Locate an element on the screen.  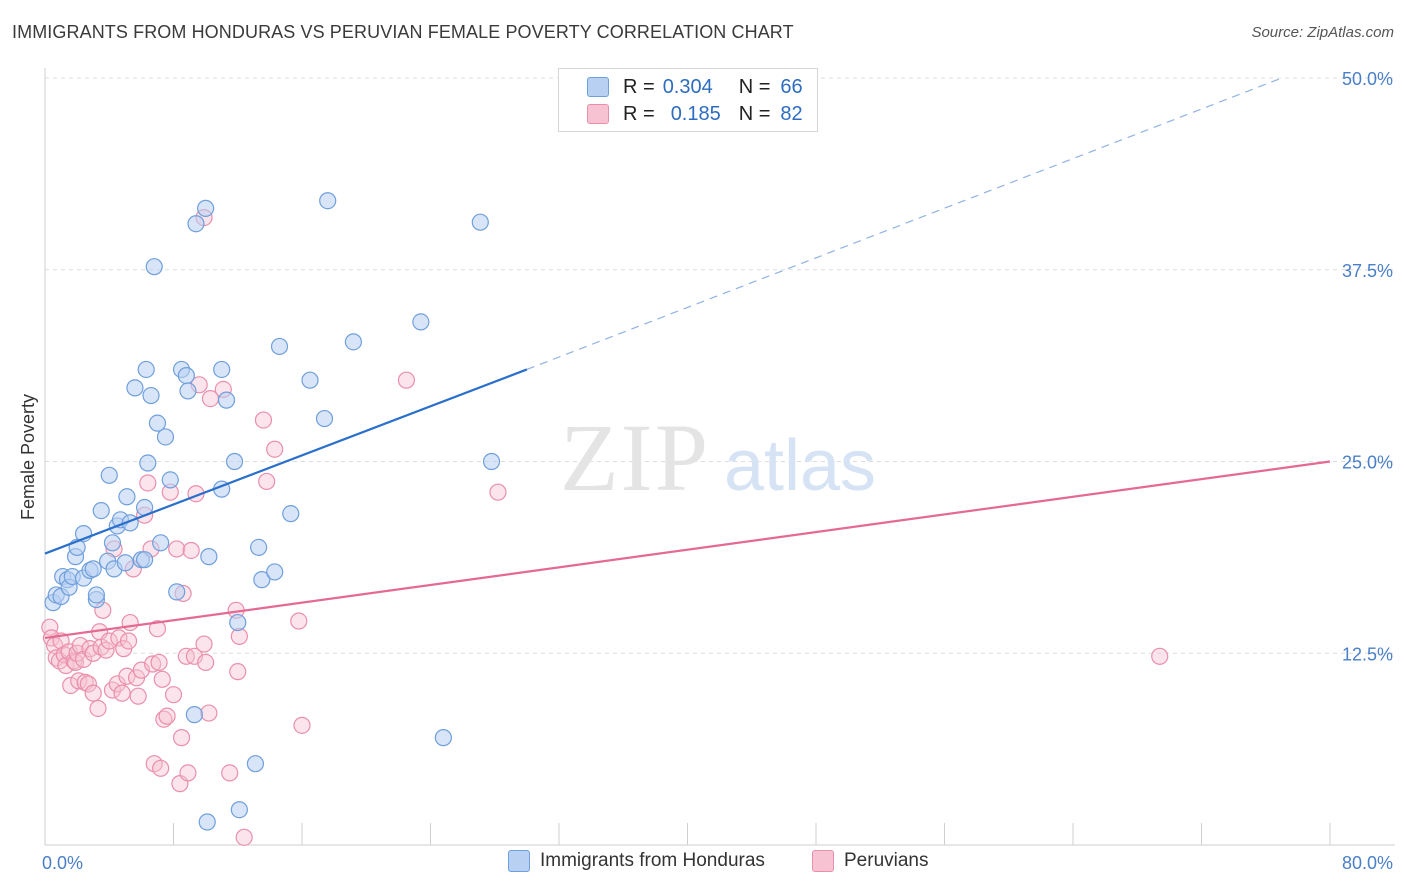
legend-swatch-blue is located at coordinates (598, 87).